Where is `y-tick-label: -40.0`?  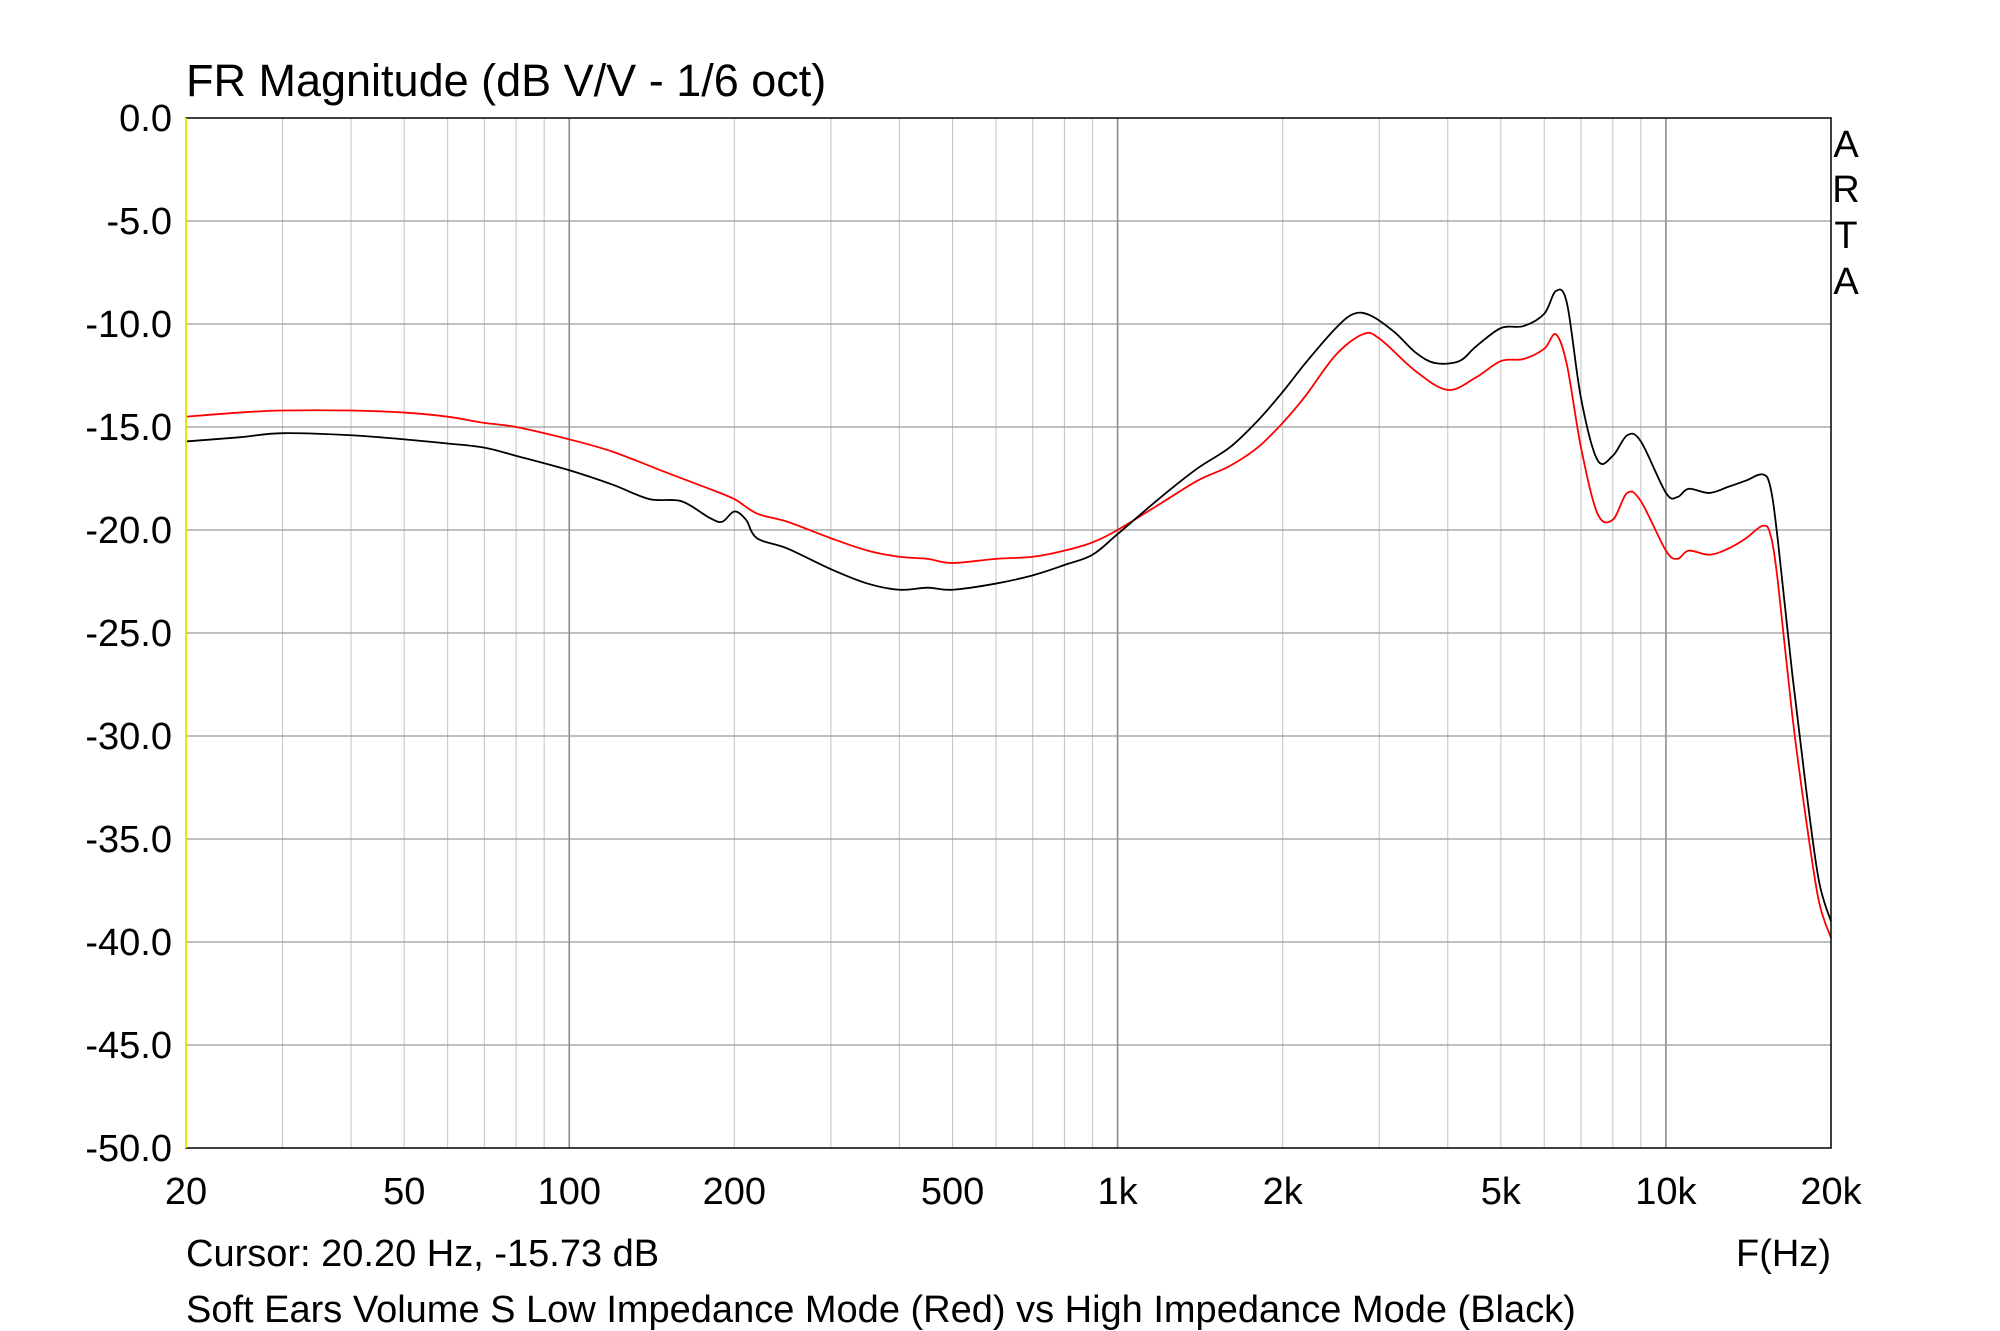 y-tick-label: -40.0 is located at coordinates (128, 943).